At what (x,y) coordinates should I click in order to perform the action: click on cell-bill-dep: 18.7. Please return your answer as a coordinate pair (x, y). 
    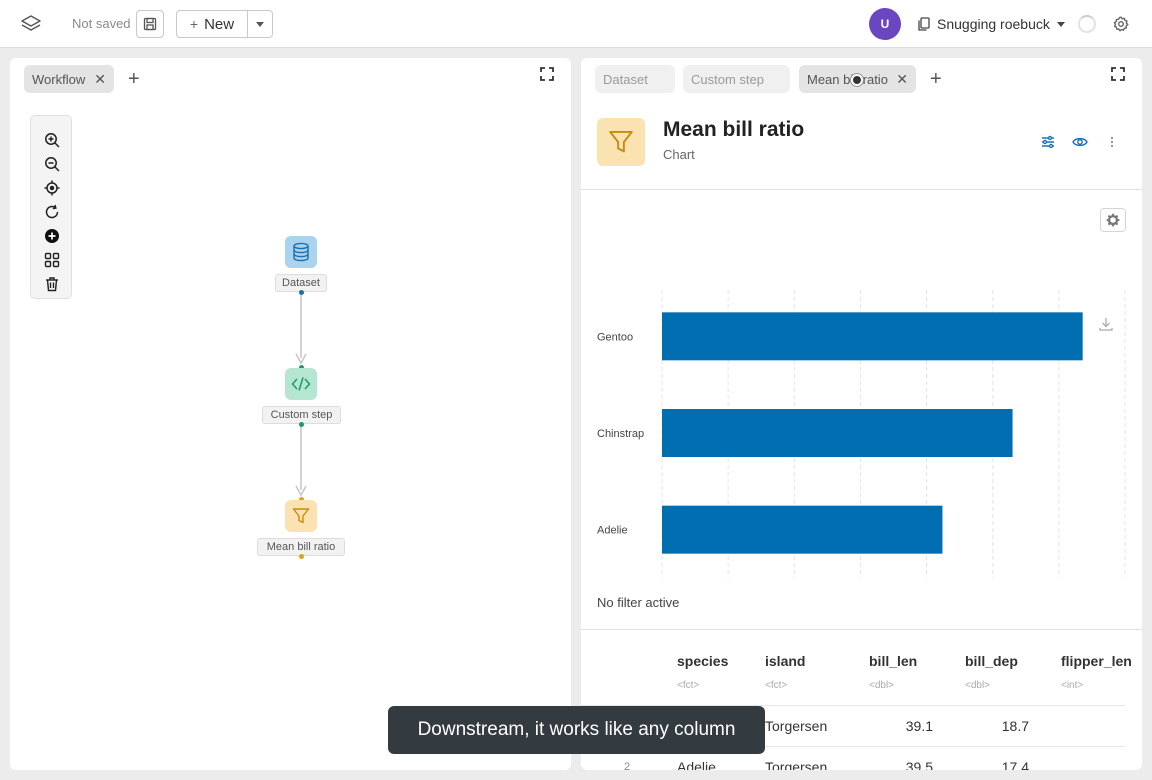
    Looking at the image, I should click on (1015, 726).